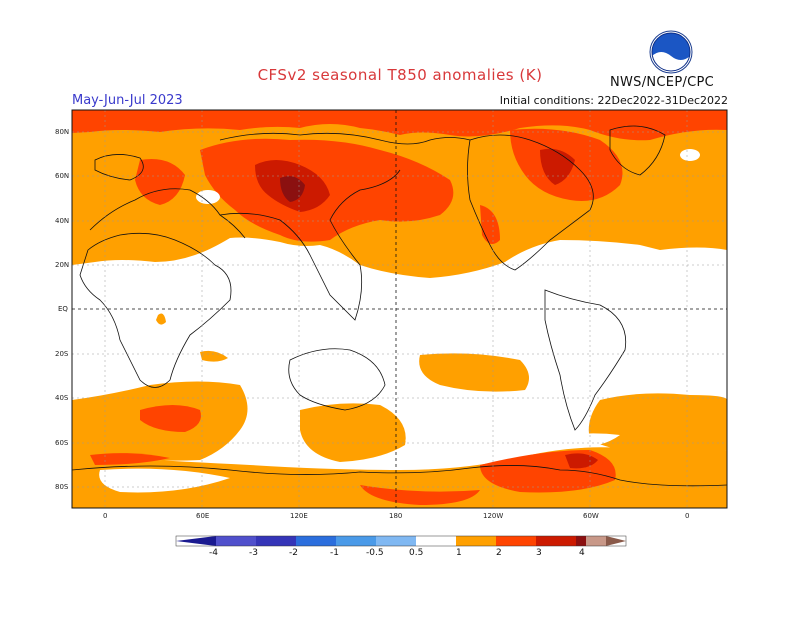  What do you see at coordinates (396, 516) in the screenshot?
I see `lon-tick: 180` at bounding box center [396, 516].